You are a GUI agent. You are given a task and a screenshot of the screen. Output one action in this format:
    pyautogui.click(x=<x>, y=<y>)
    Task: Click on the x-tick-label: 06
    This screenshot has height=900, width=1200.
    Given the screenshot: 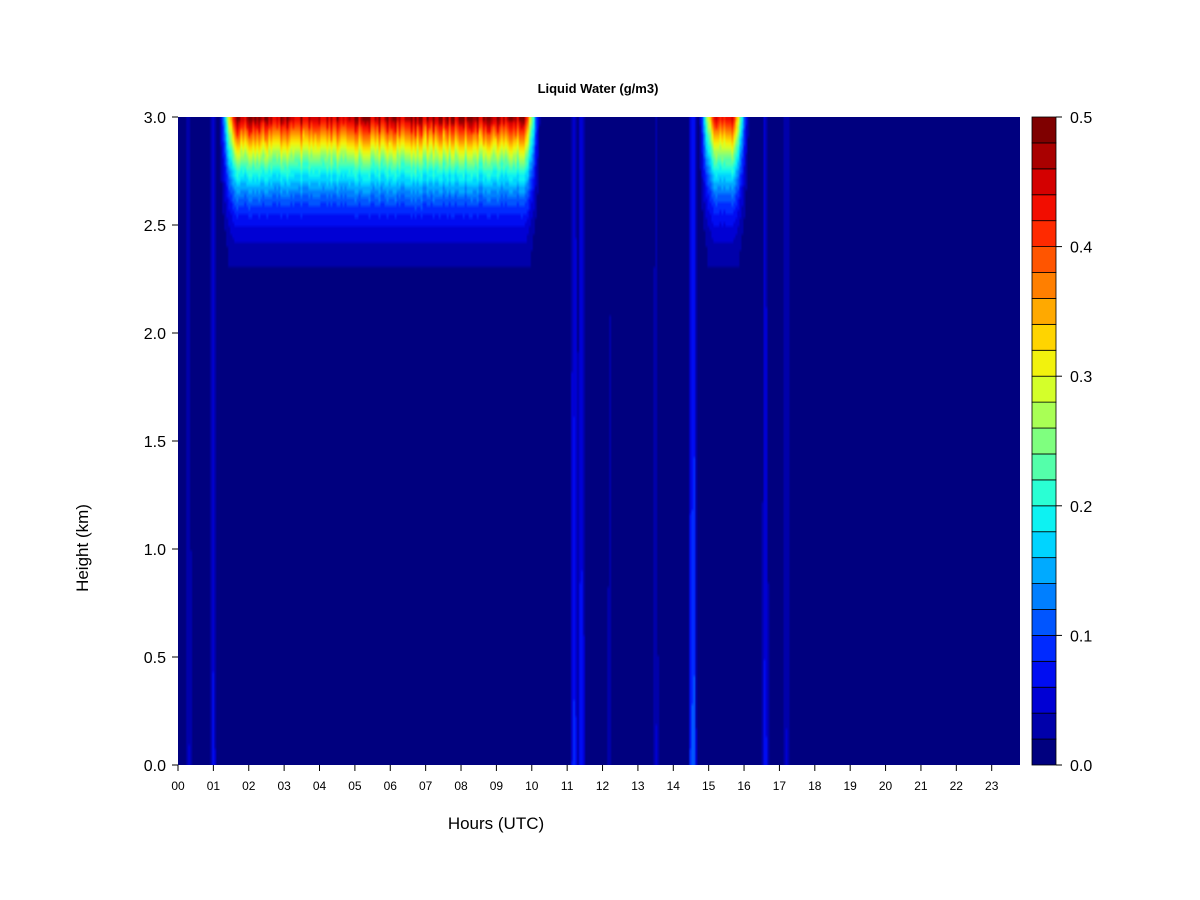 What is the action you would take?
    pyautogui.click(x=391, y=786)
    